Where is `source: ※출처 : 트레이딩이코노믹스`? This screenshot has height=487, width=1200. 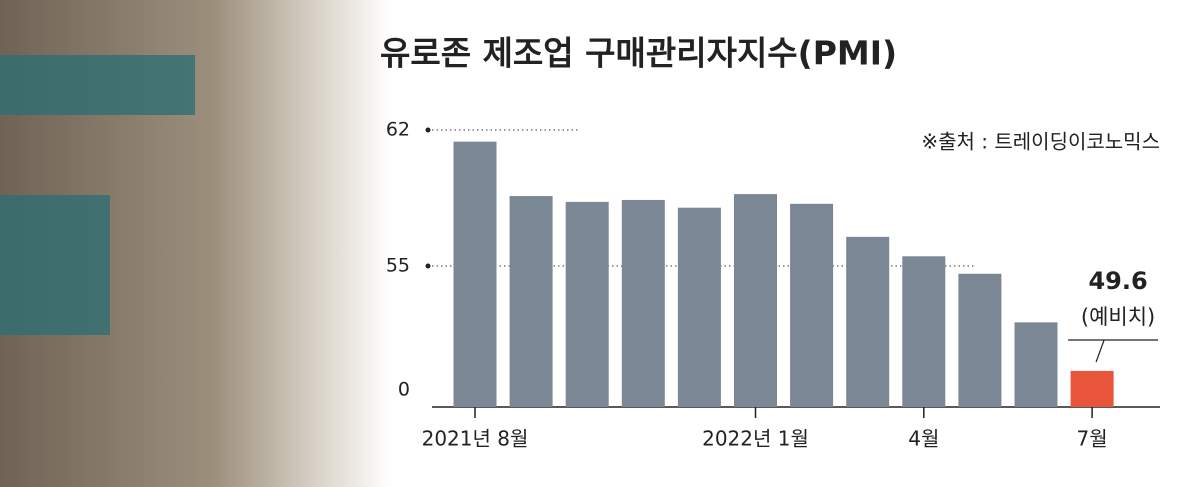 source: ※출처 : 트레이딩이코노믹스 is located at coordinates (1040, 142).